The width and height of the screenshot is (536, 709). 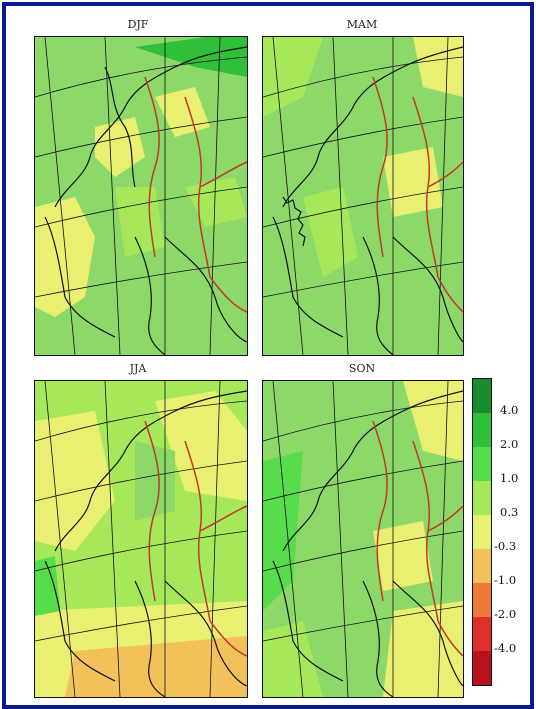 I want to click on colorbar-tick-label: 1.0, so click(x=509, y=478).